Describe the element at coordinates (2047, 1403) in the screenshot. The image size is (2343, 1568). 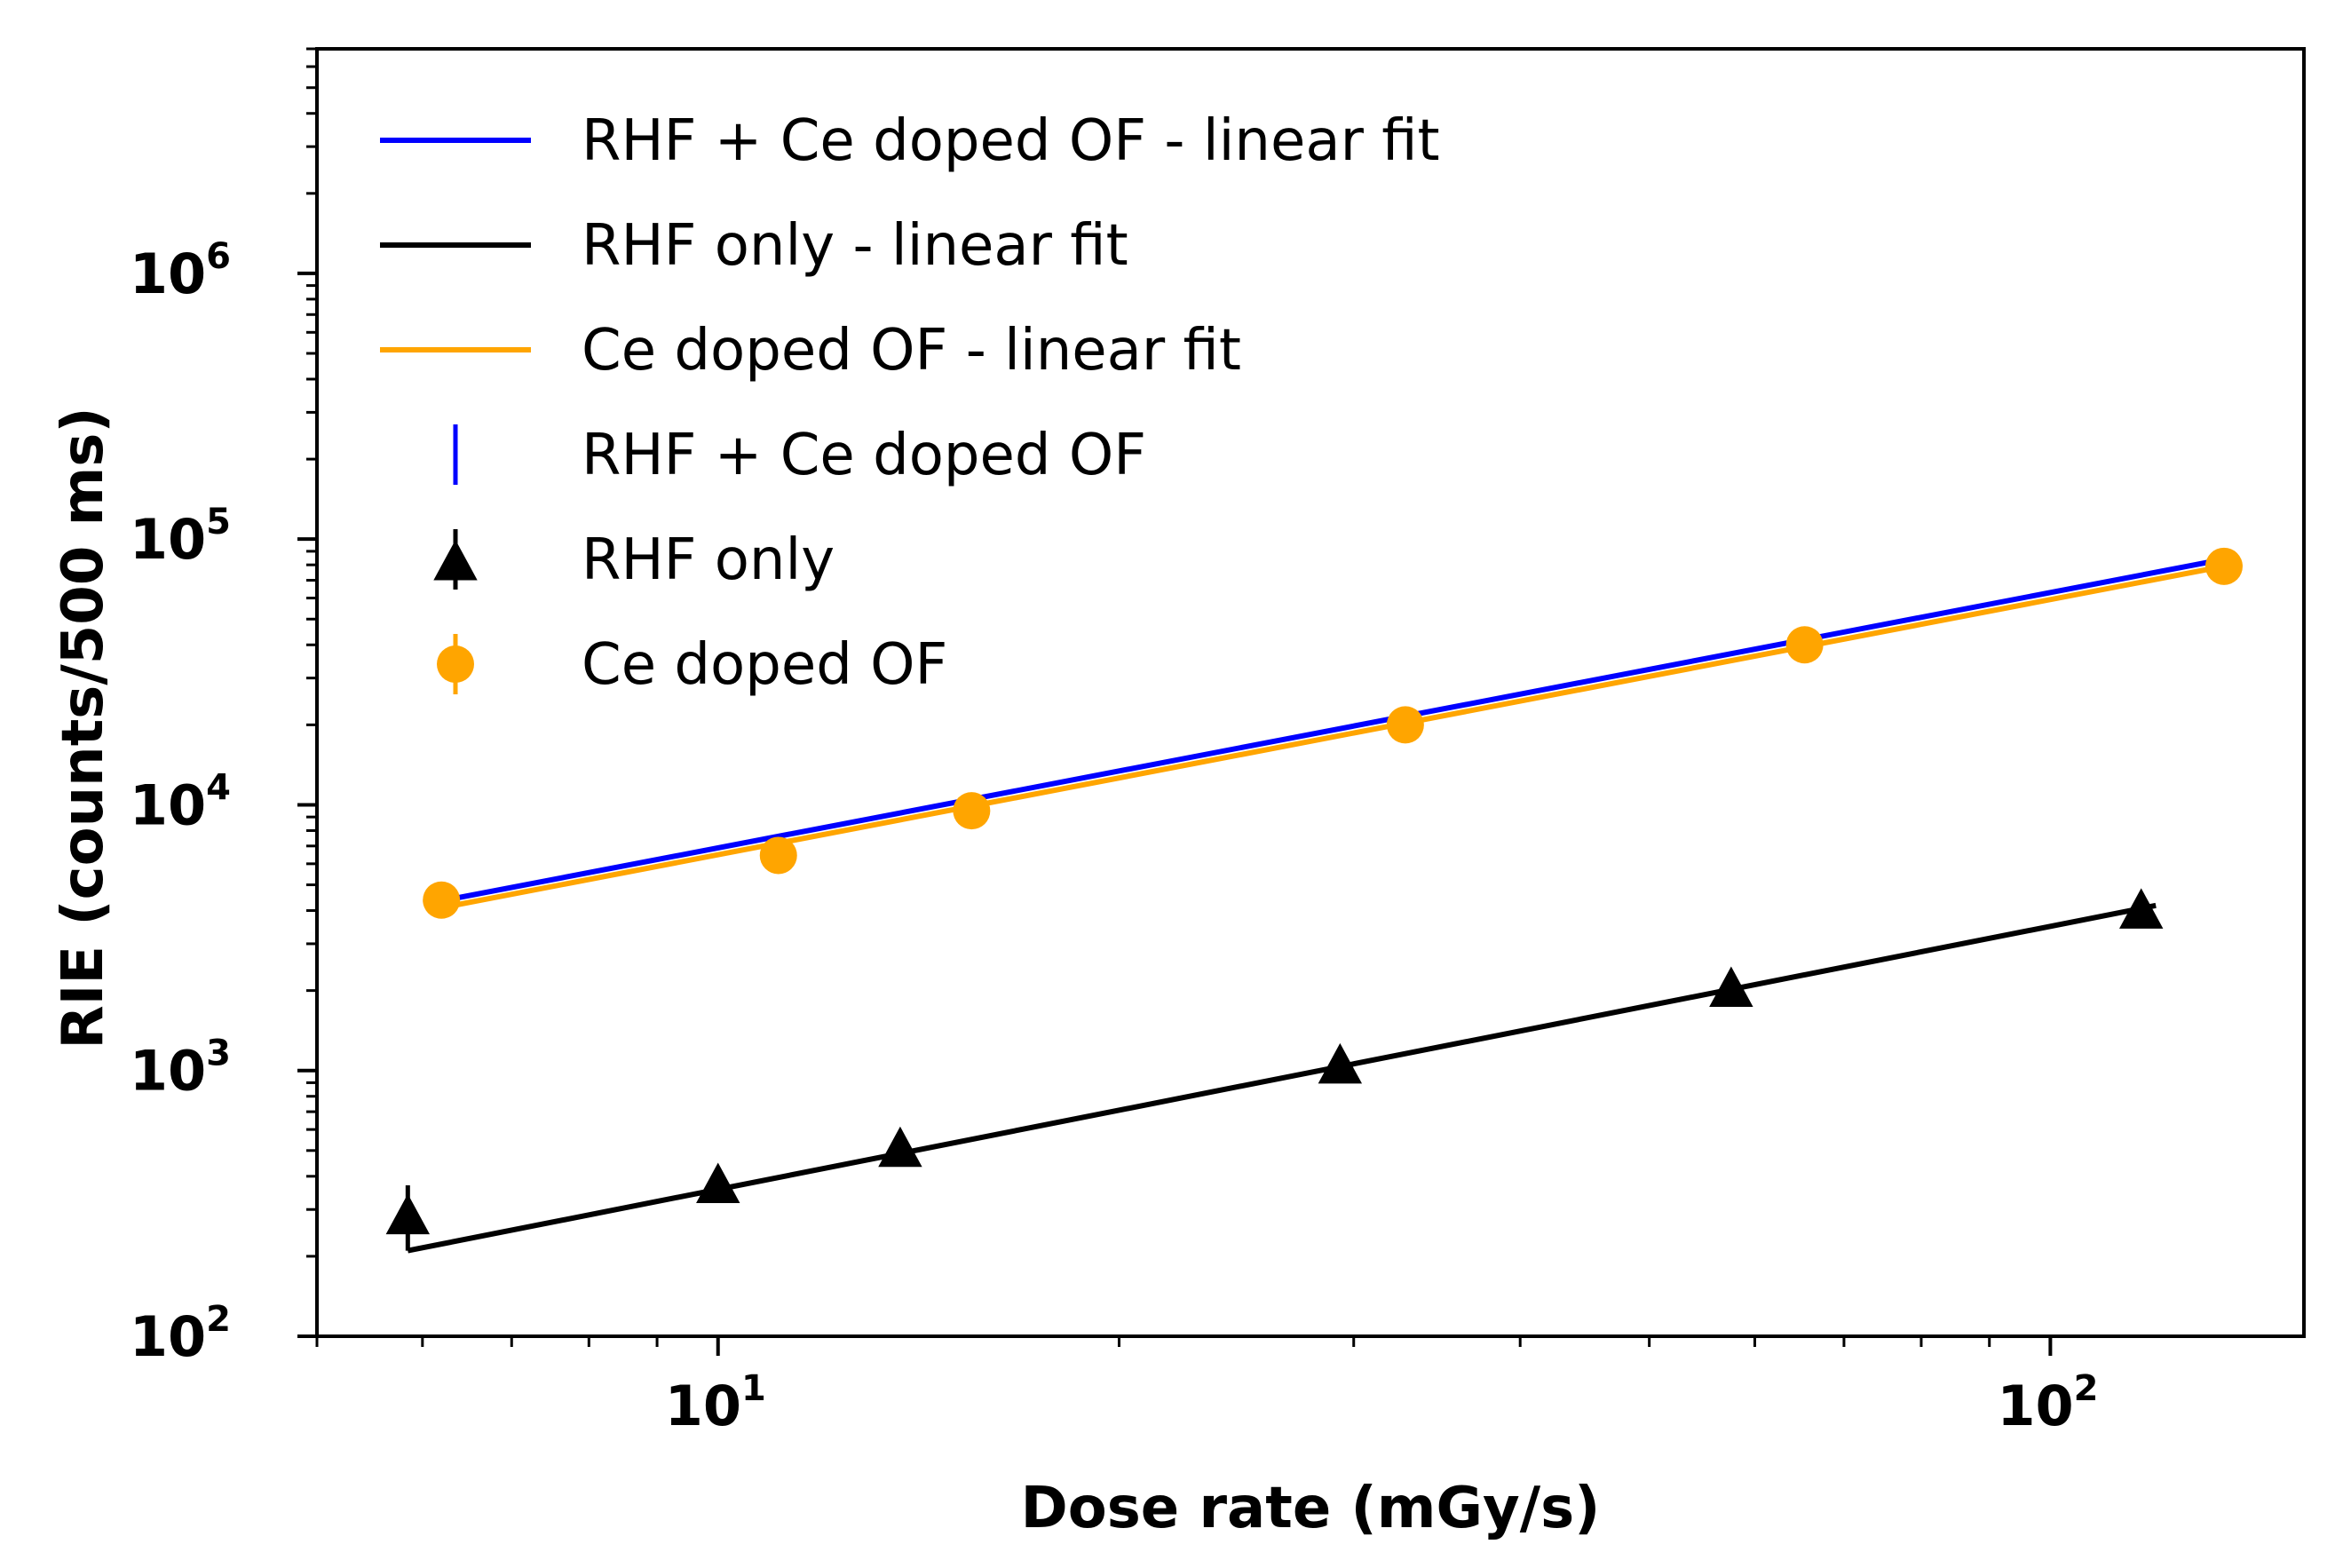
I see `x-tick-label: 102` at that location.